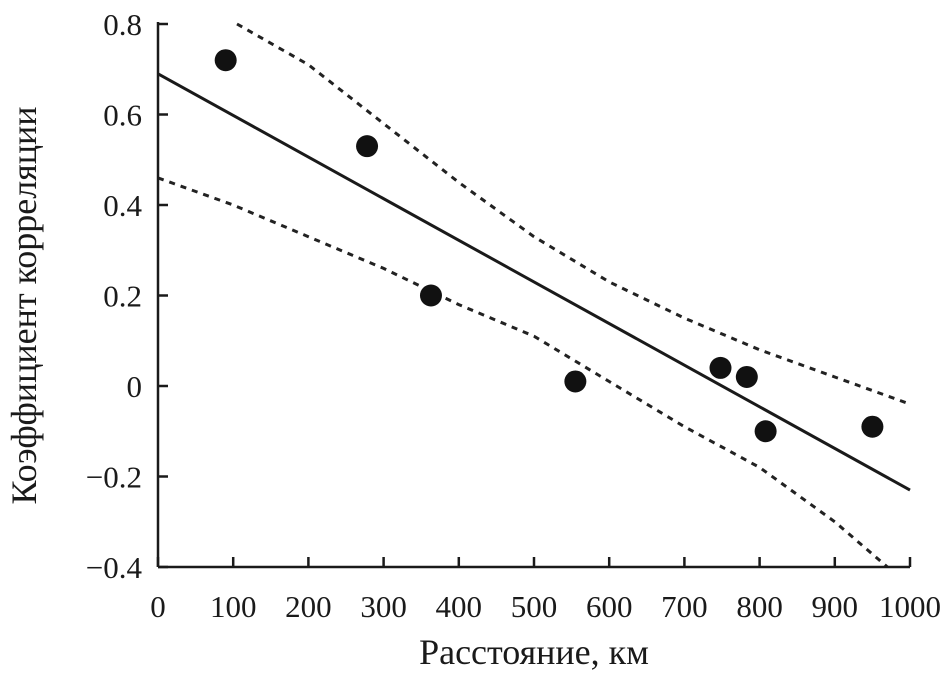 This screenshot has height=677, width=951. I want to click on x-tick-label: 900, so click(835, 606).